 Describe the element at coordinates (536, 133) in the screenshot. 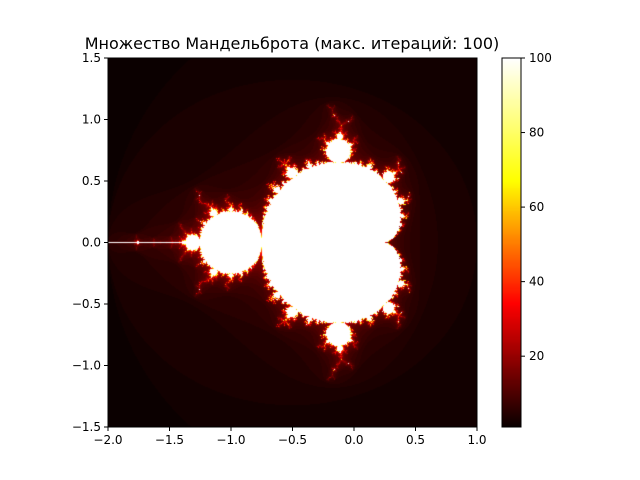

I see `colorbar-tick-label: 80` at that location.